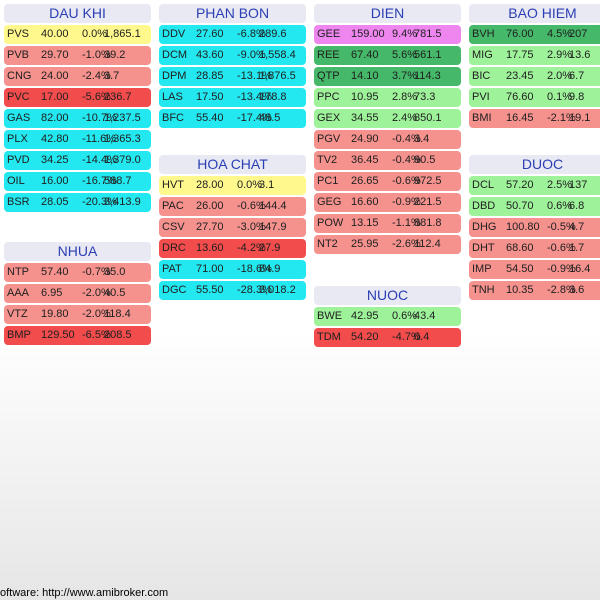  What do you see at coordinates (232, 13) in the screenshot?
I see `sector-header: PHAN BON` at bounding box center [232, 13].